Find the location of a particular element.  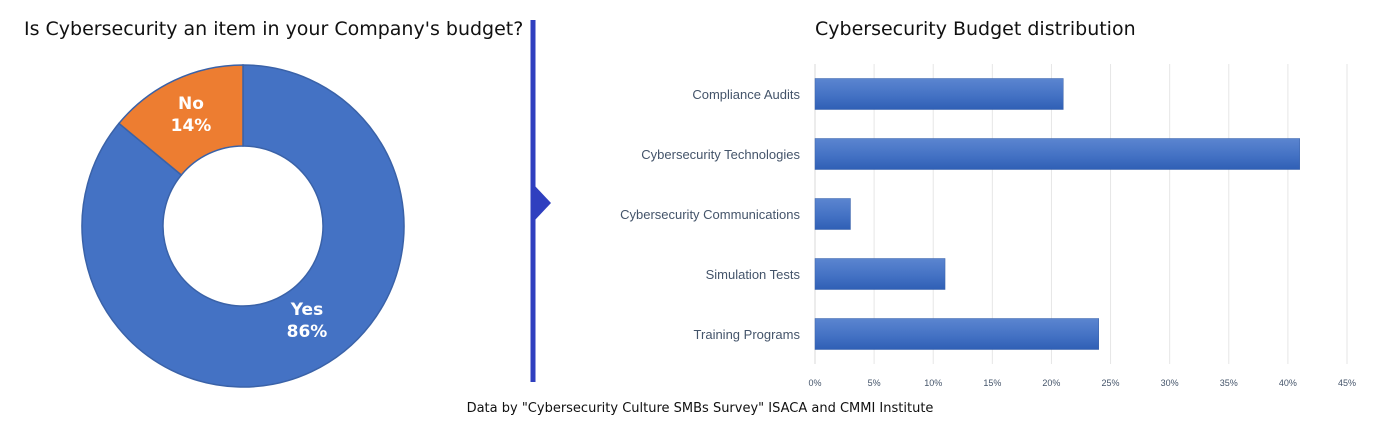

category-label: Cybersecurity Technologies is located at coordinates (720, 154).